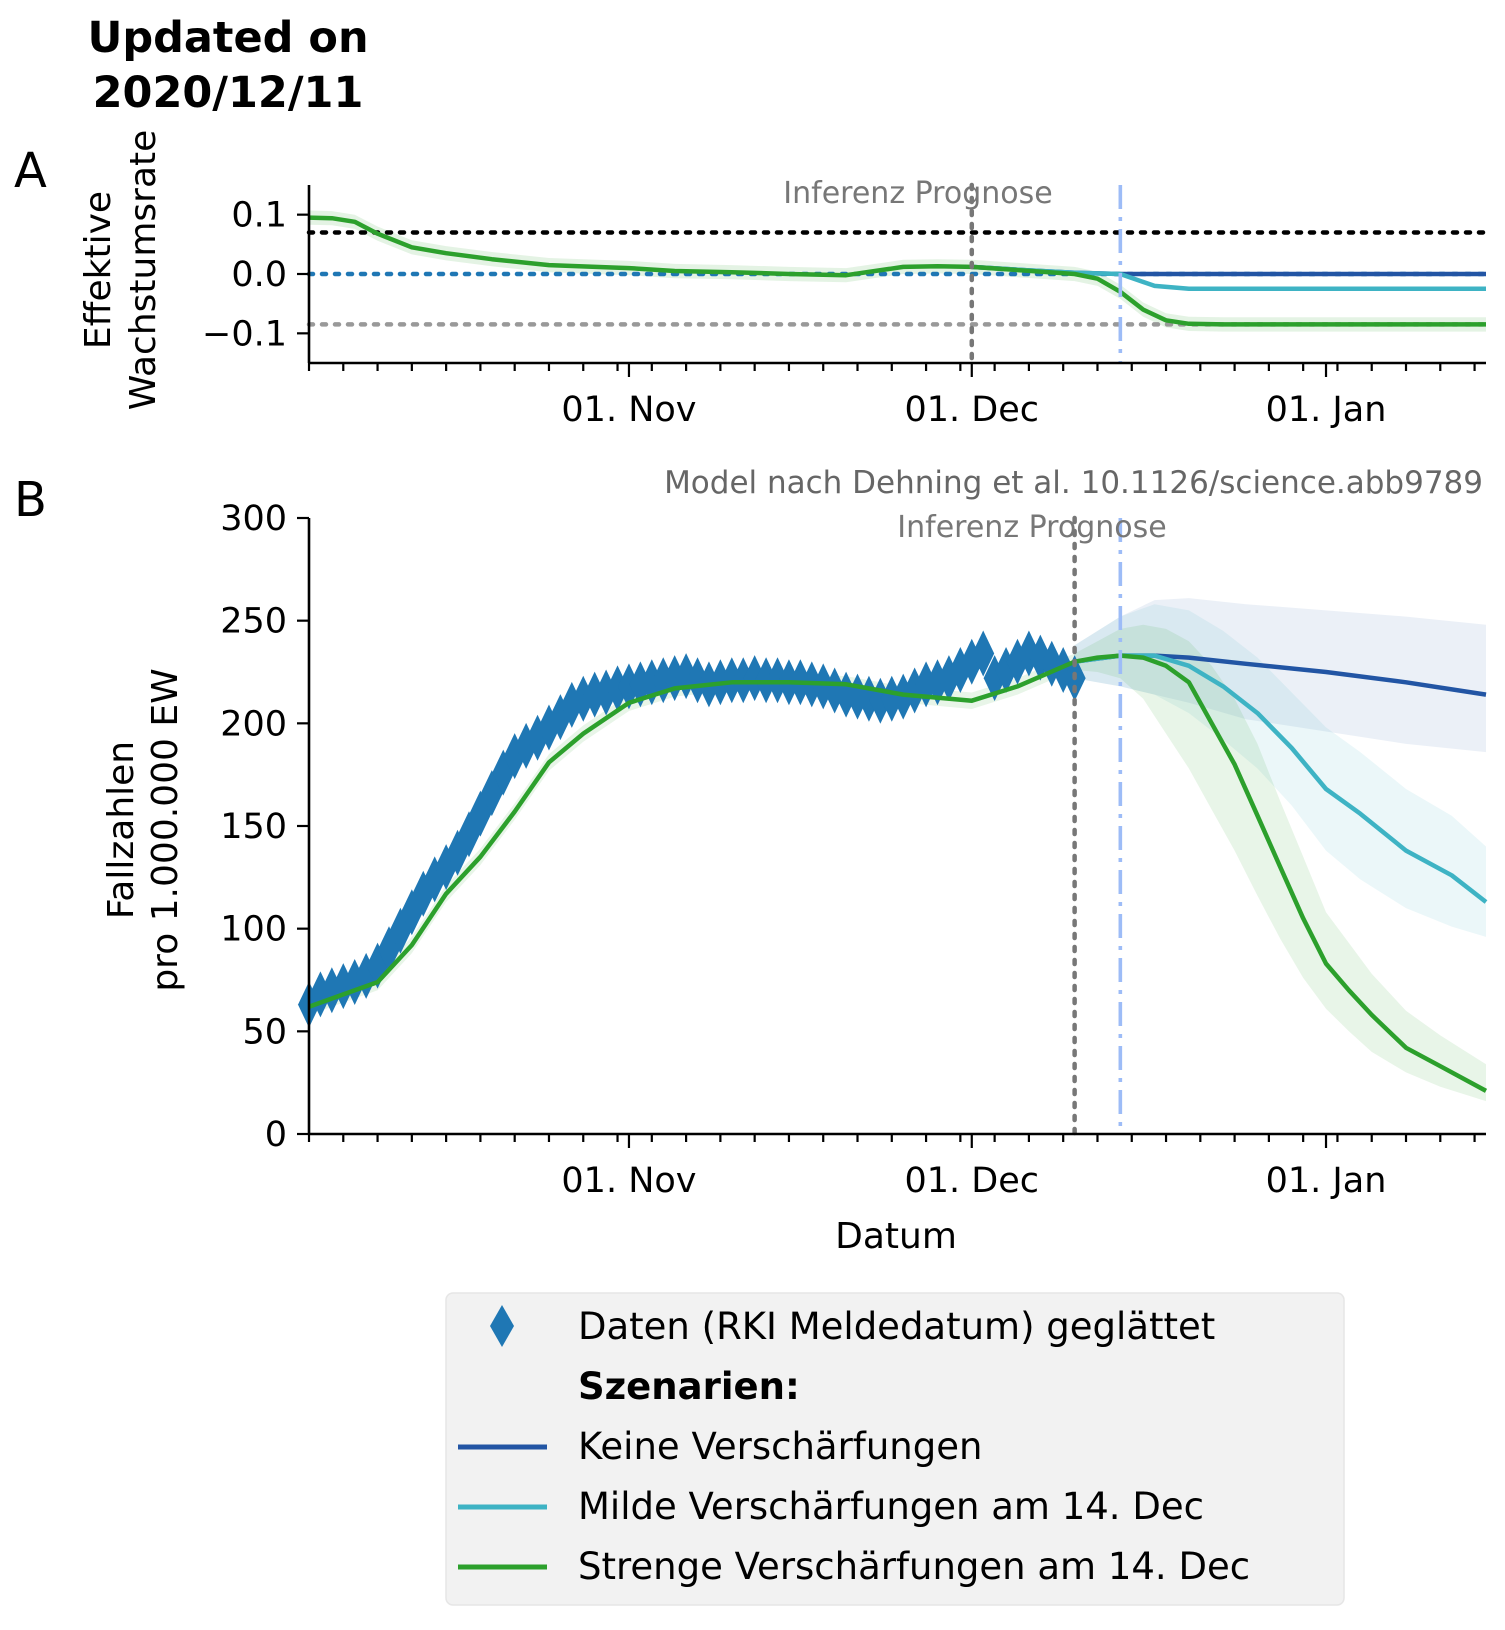 The width and height of the screenshot is (1505, 1630). I want to click on panel-b-region-label: Inferenz Prognose, so click(1031, 527).